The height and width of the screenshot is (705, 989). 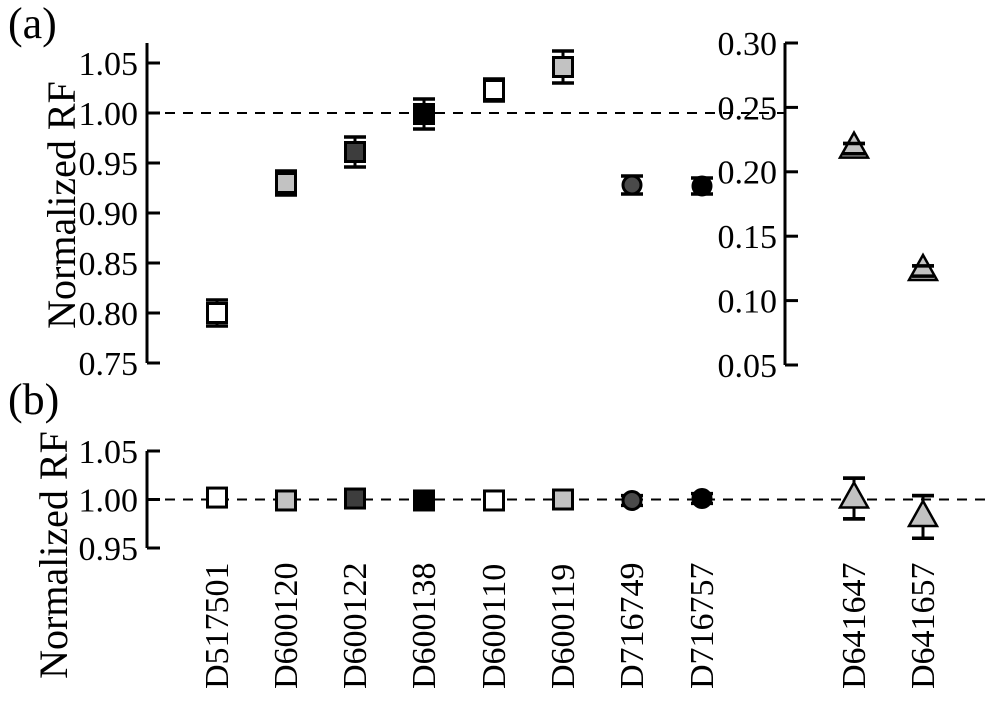 What do you see at coordinates (702, 625) in the screenshot?
I see `x-axis-label-D716757: D716757` at bounding box center [702, 625].